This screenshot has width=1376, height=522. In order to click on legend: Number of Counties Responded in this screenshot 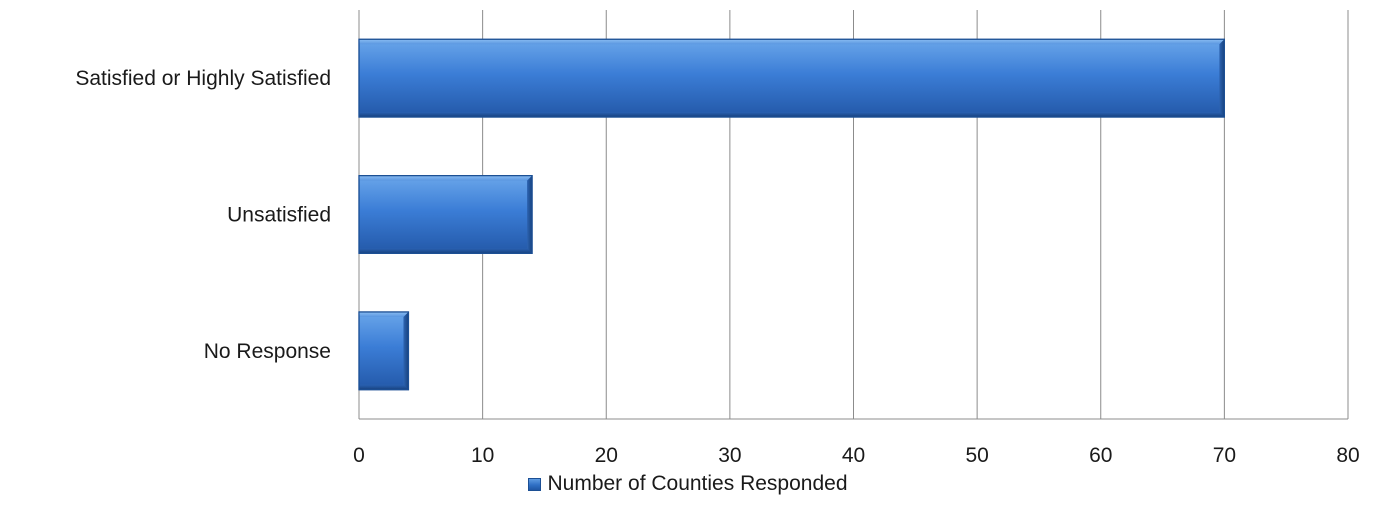, I will do `click(688, 484)`.